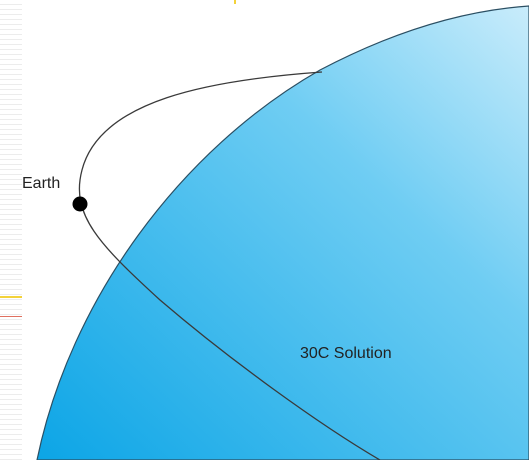 This screenshot has height=460, width=529. What do you see at coordinates (346, 353) in the screenshot?
I see `solution-region-label: 30C Solution` at bounding box center [346, 353].